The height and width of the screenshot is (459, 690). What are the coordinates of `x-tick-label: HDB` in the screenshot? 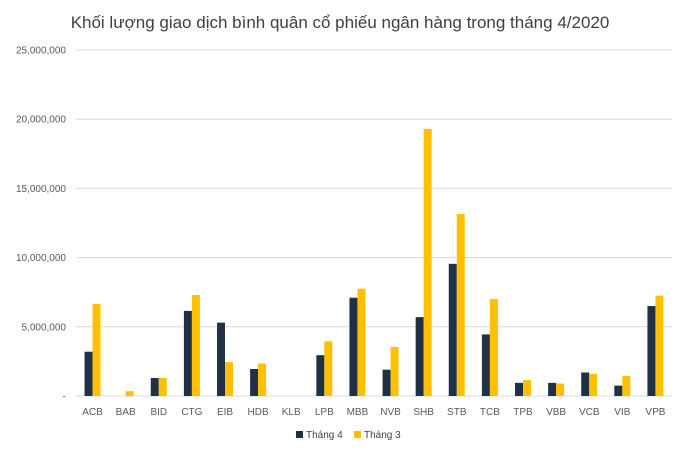 It's located at (258, 412).